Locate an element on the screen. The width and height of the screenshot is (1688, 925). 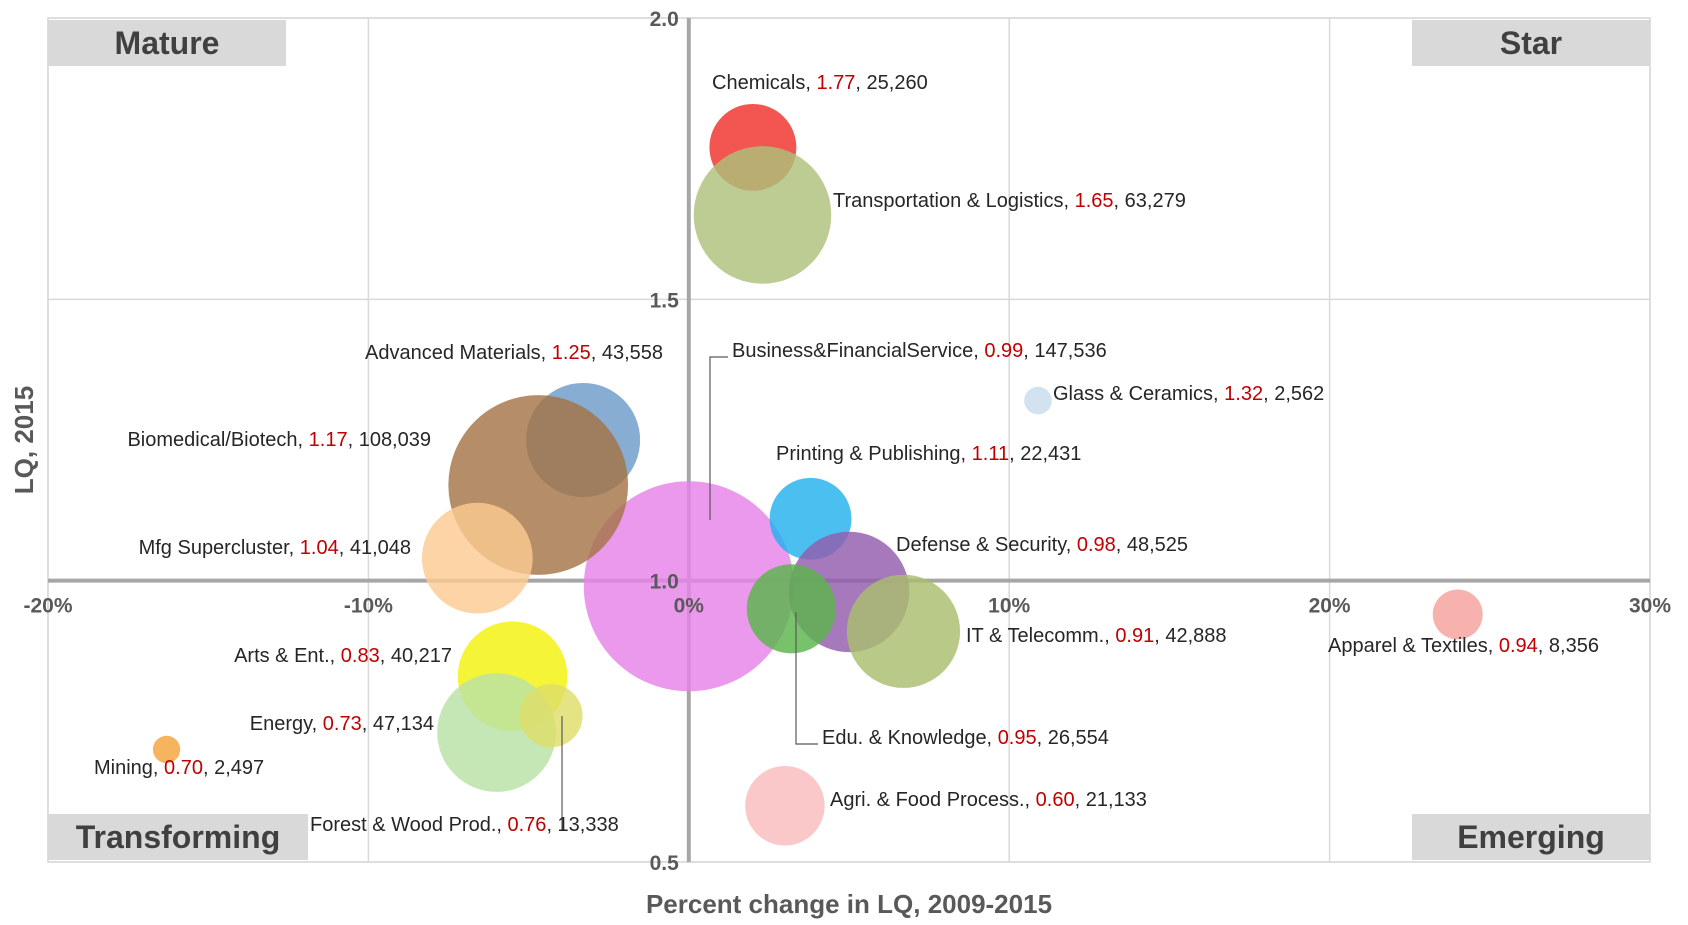
label-name: Energy, is located at coordinates (286, 724).